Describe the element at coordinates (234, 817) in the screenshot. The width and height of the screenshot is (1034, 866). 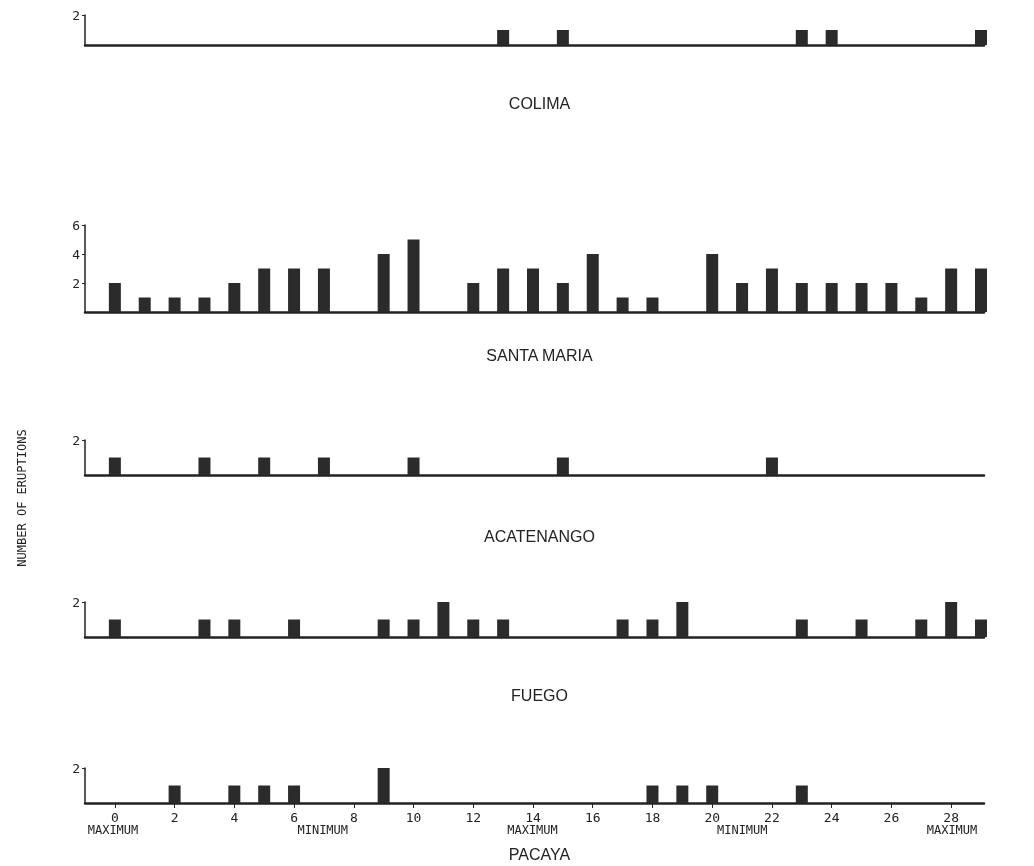
I see `x-tick-label: 4` at that location.